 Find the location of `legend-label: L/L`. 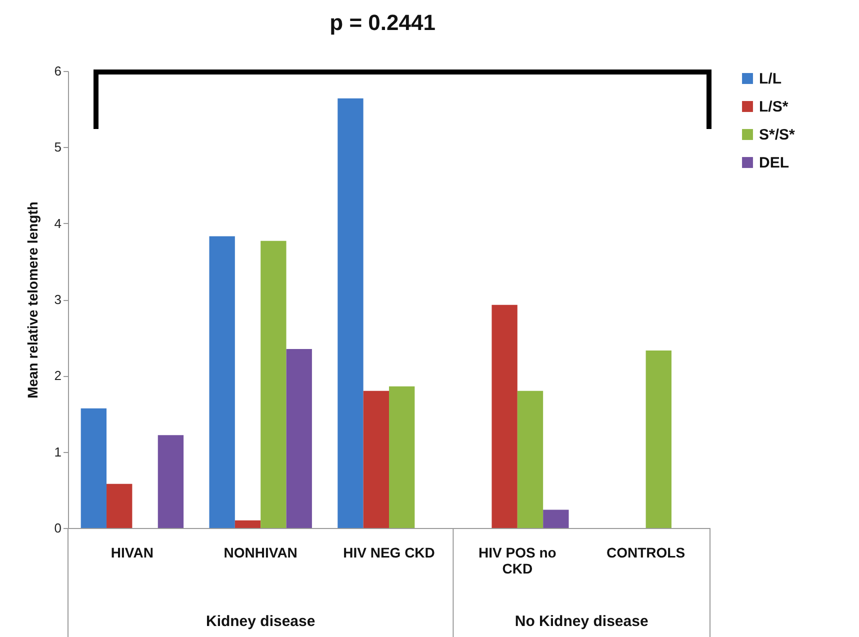

legend-label: L/L is located at coordinates (770, 79).